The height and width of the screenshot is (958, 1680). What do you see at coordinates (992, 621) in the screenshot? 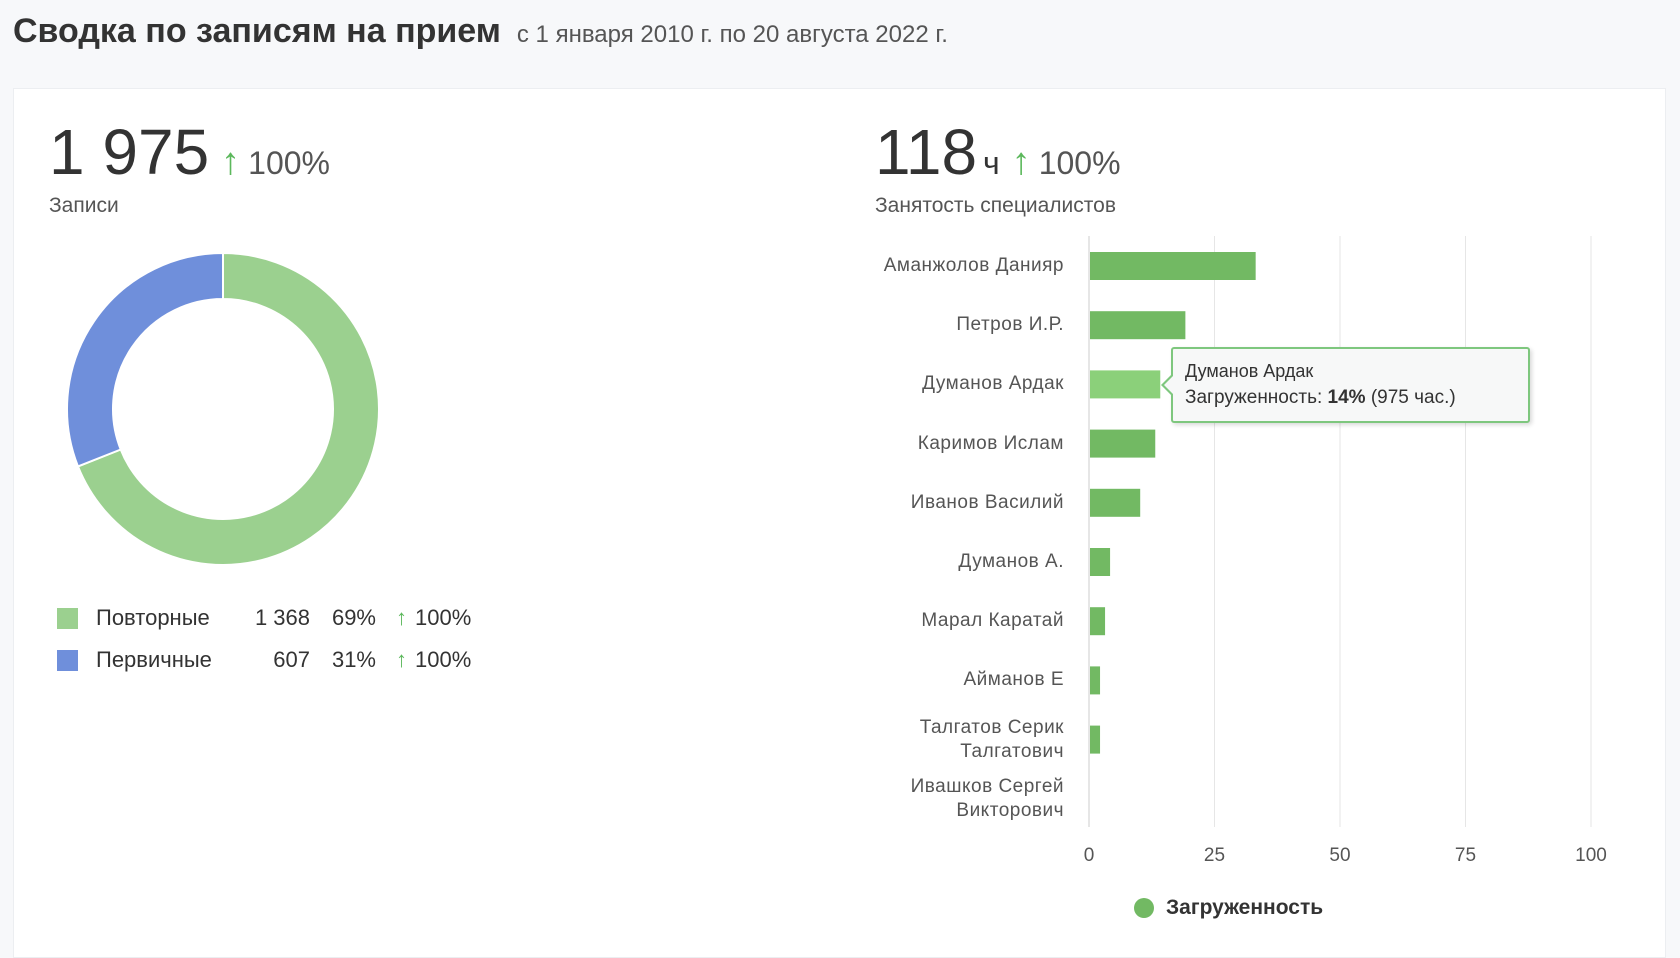
I see `y-category-label: Марал Каратай` at bounding box center [992, 621].